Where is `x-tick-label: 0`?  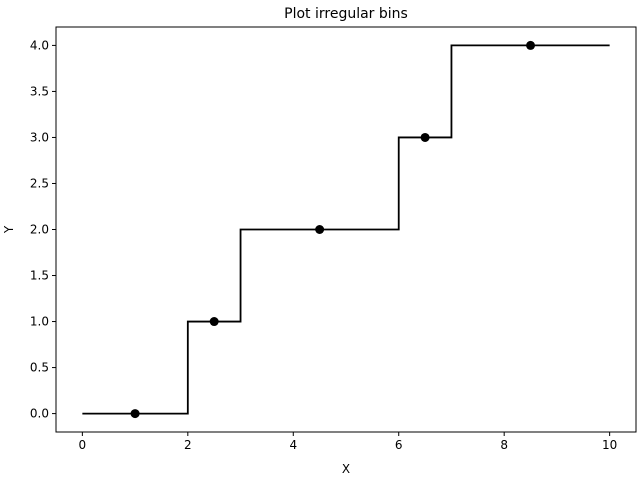 x-tick-label: 0 is located at coordinates (83, 445).